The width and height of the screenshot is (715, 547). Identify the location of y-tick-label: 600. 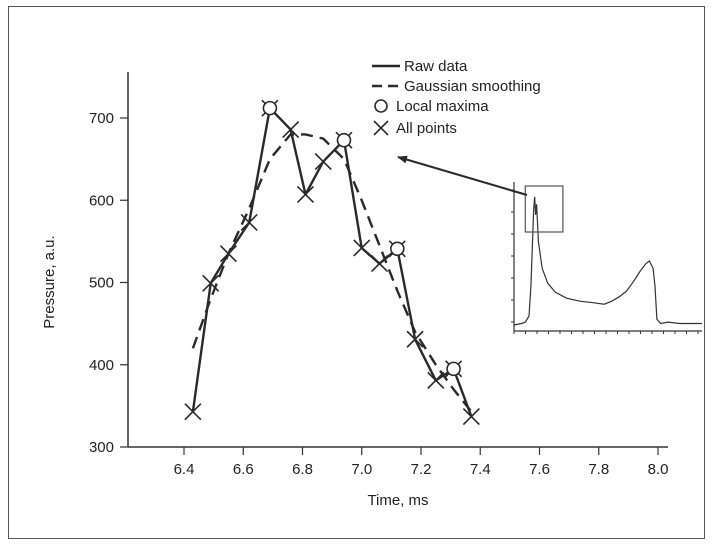
(101, 200).